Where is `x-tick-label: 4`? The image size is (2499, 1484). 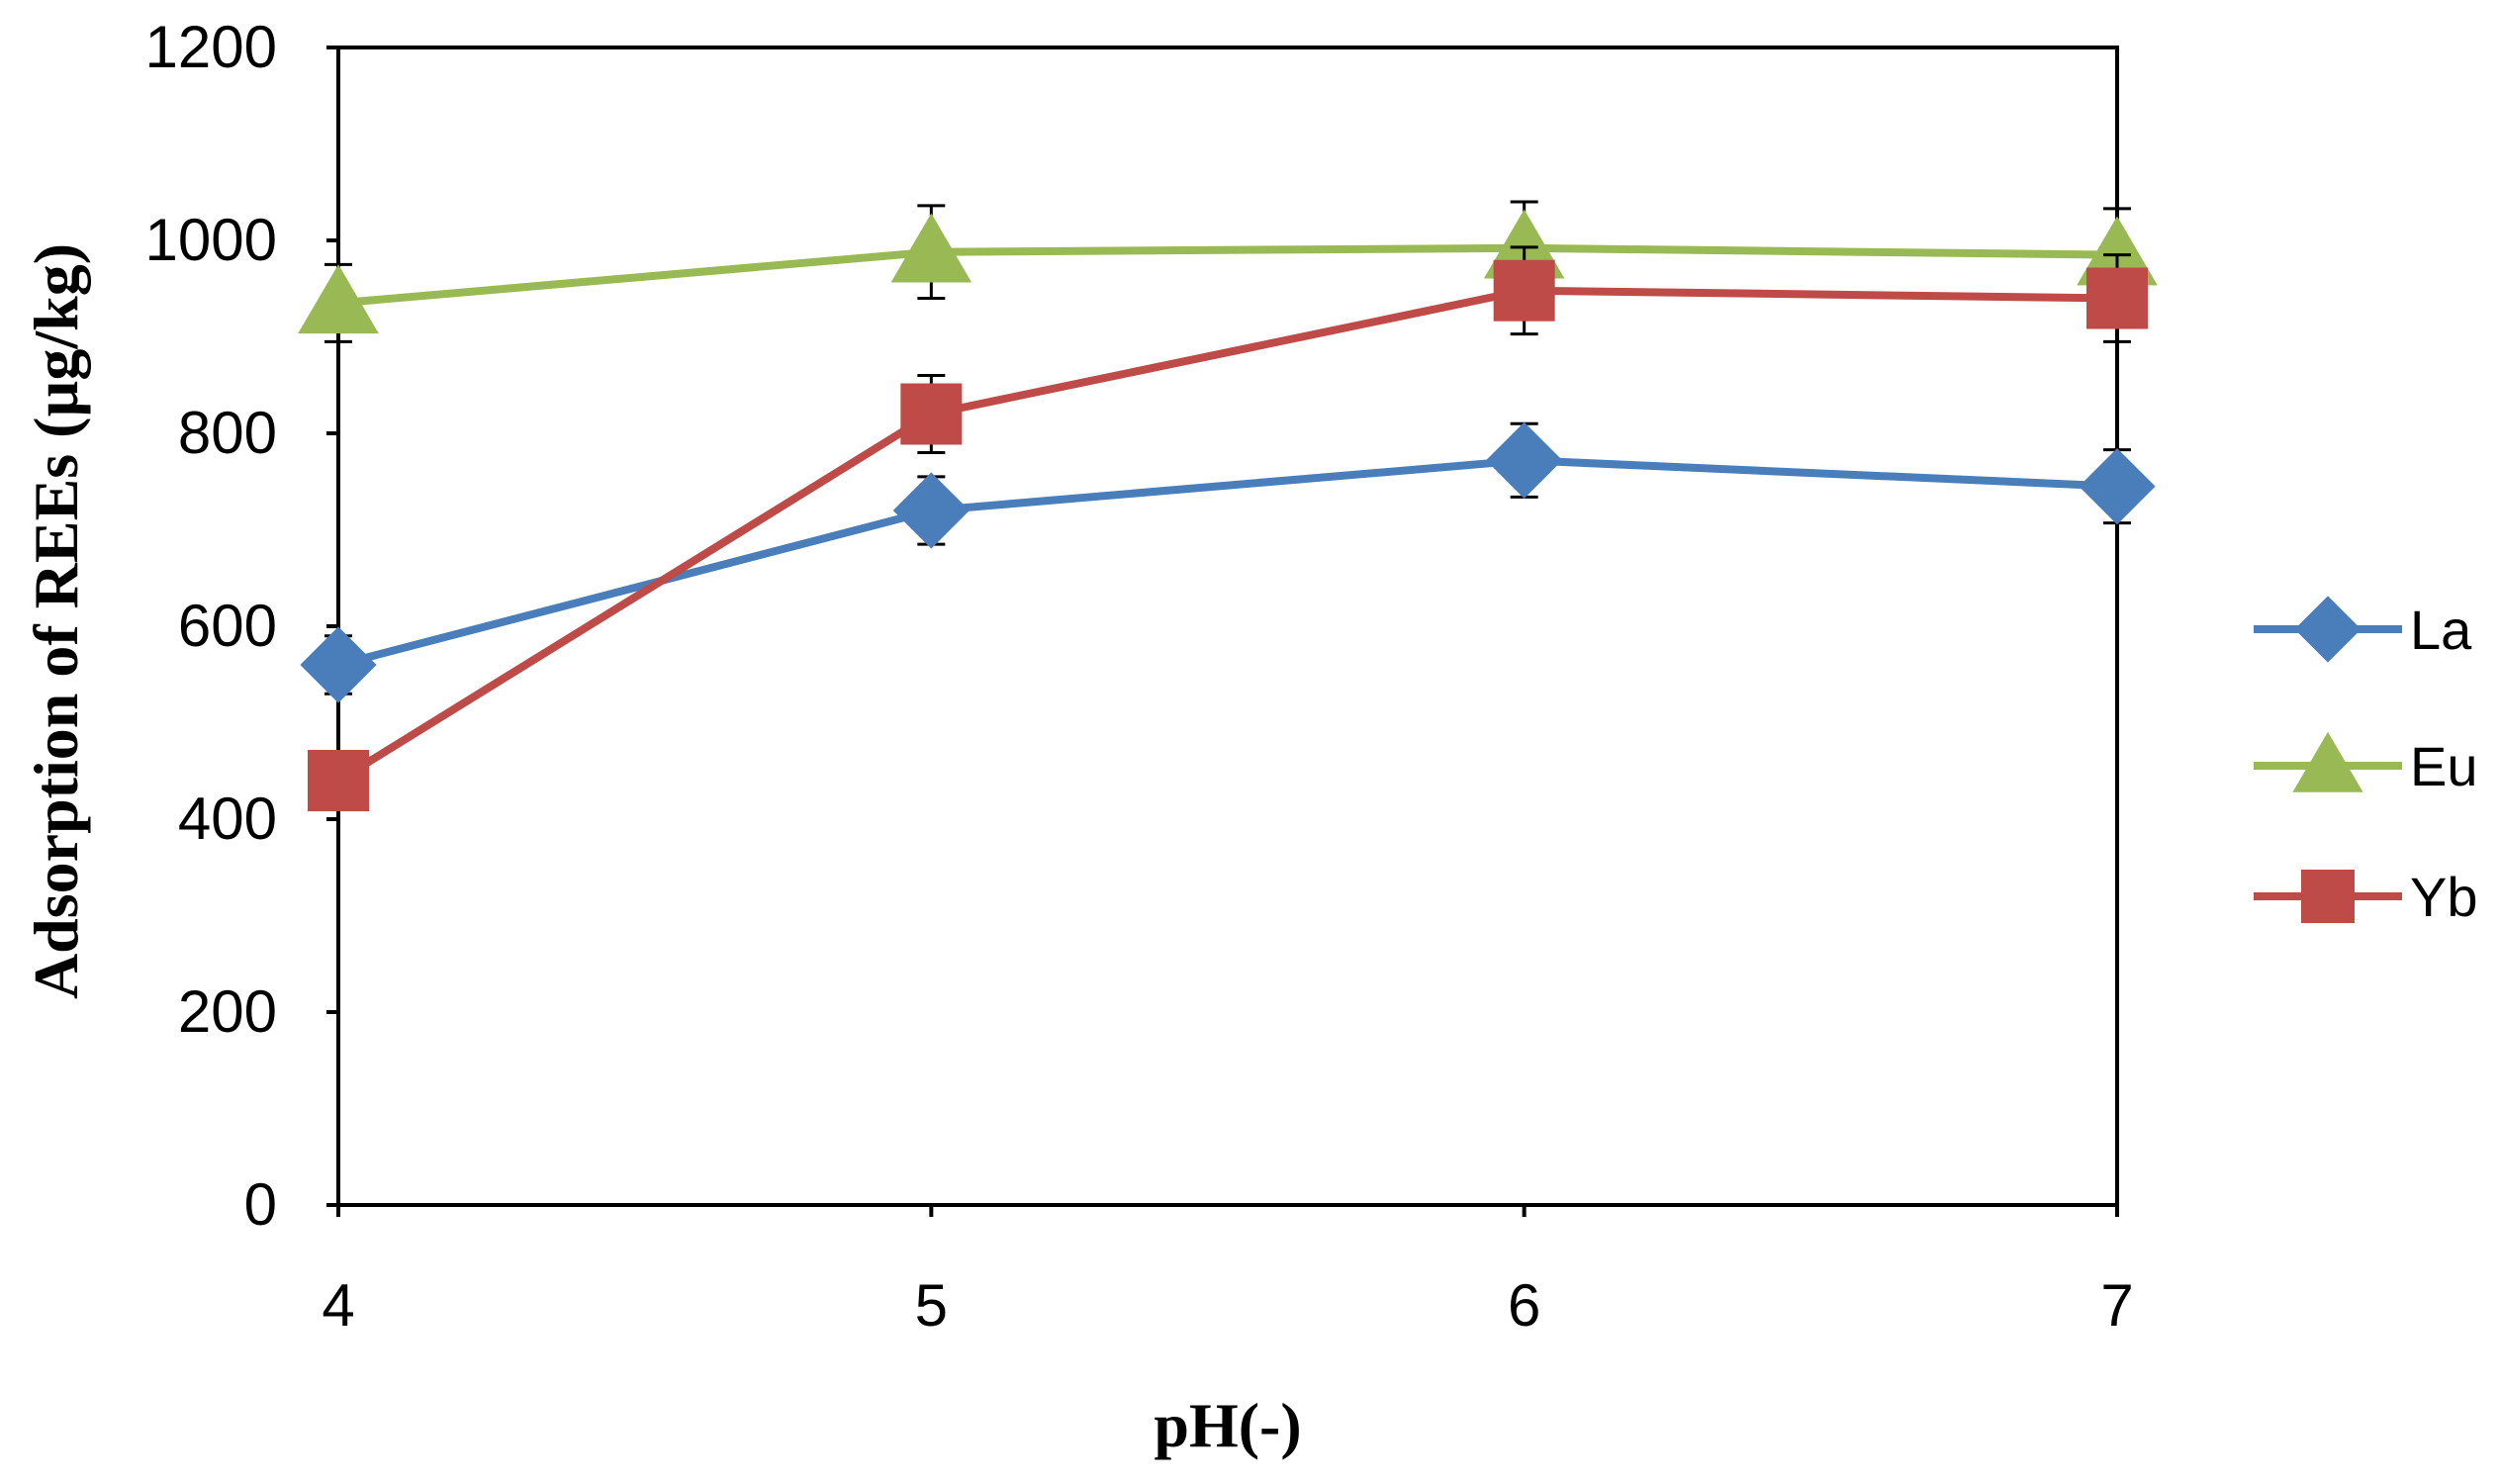 x-tick-label: 4 is located at coordinates (338, 1305).